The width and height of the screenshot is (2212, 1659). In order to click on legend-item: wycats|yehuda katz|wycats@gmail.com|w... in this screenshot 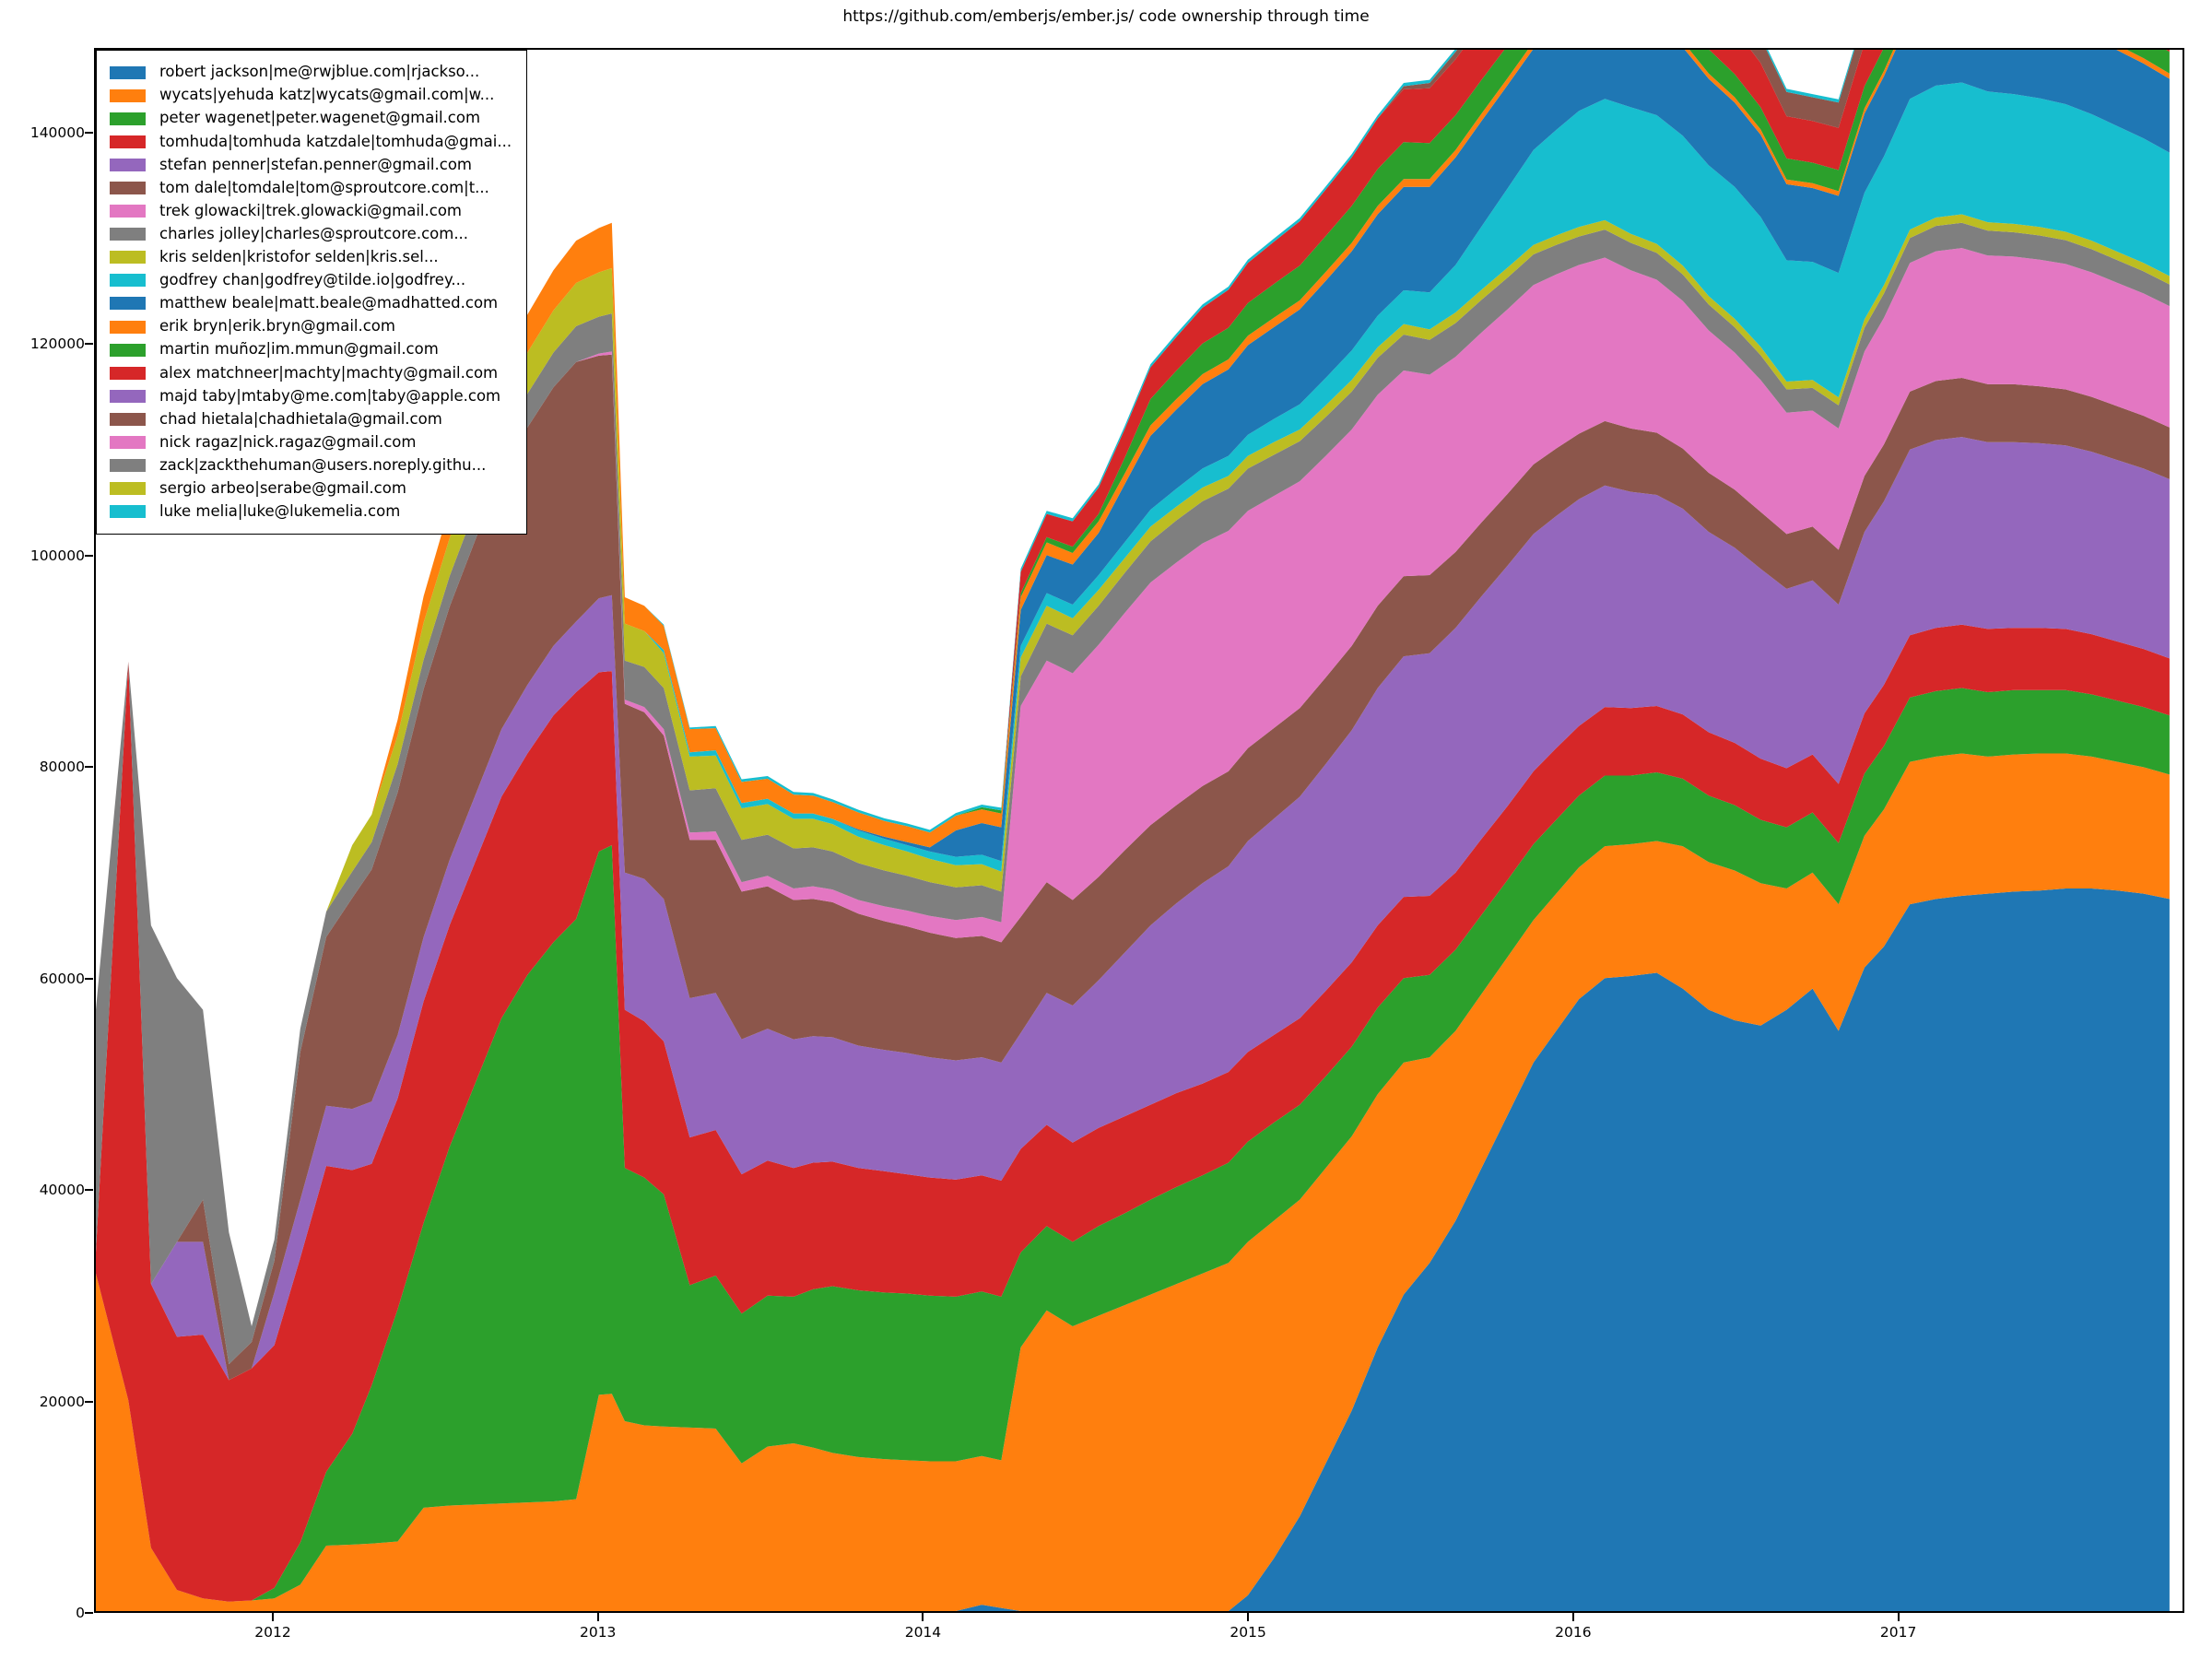, I will do `click(311, 95)`.